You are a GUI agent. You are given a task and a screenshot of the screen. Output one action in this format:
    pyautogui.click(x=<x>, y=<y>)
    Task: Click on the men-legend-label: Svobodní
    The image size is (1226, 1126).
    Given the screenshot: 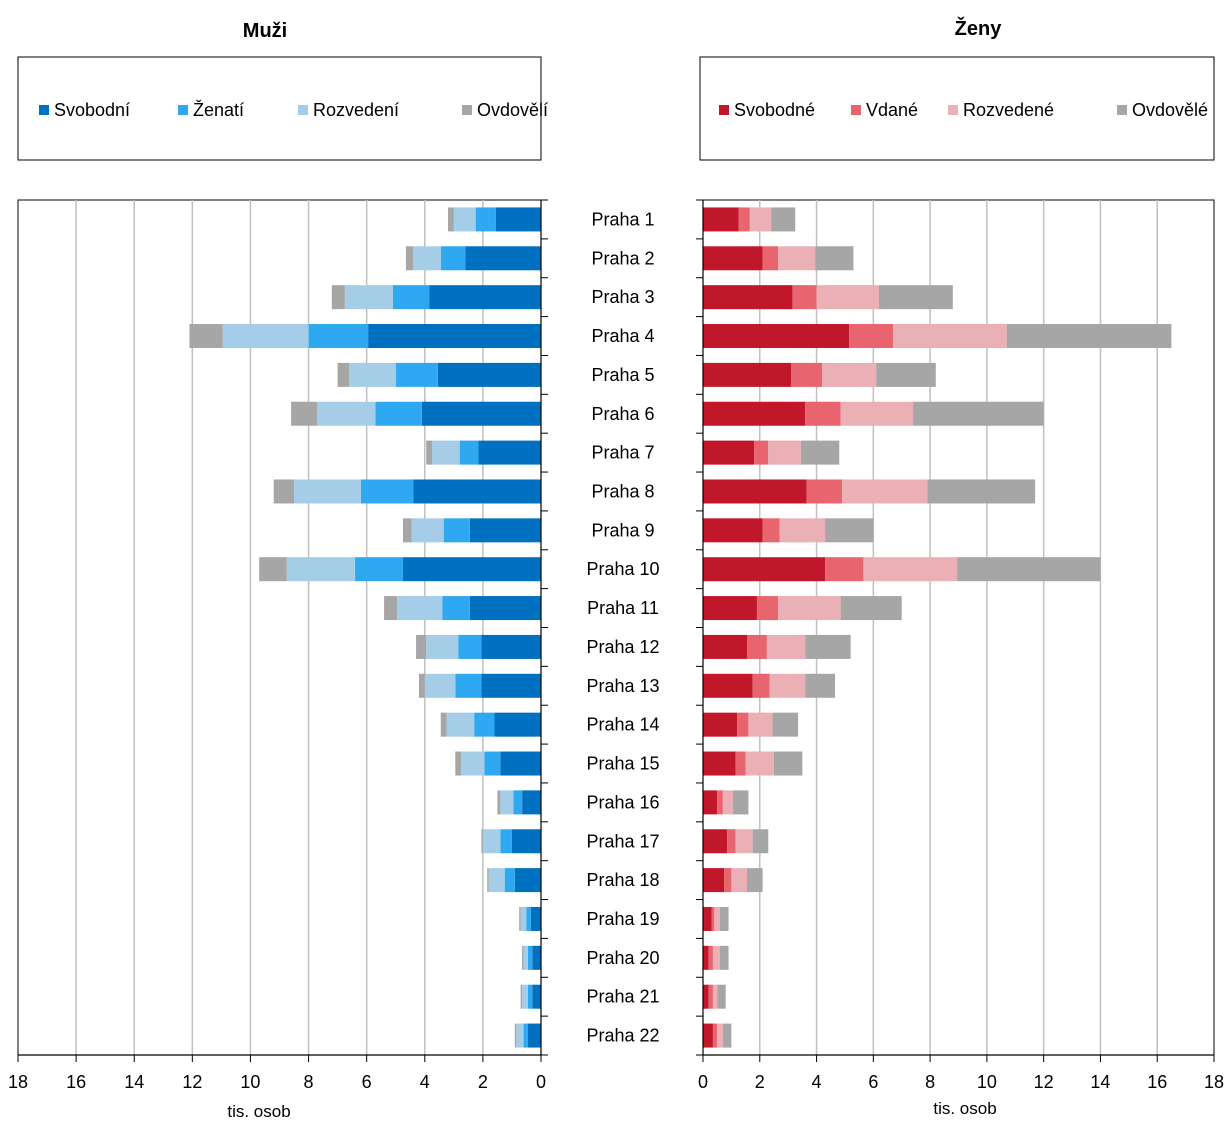 What is the action you would take?
    pyautogui.click(x=92, y=110)
    